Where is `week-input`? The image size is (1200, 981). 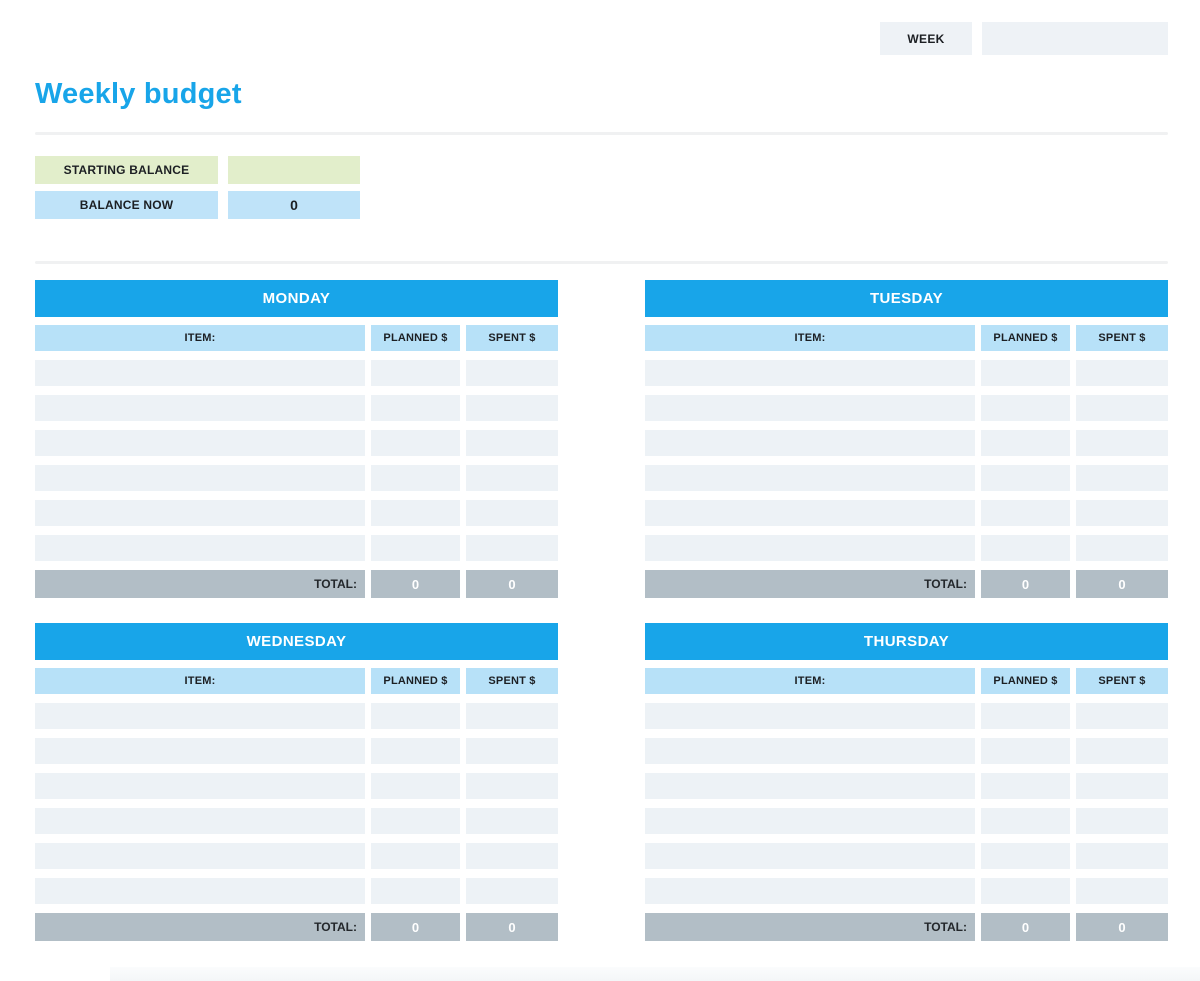
week-input is located at coordinates (1075, 38).